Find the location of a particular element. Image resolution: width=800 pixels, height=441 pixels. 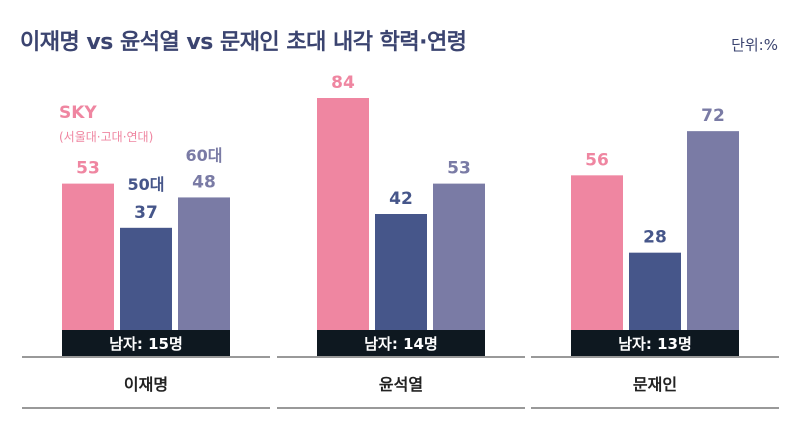

category-label-1: 이재명 is located at coordinates (146, 384).